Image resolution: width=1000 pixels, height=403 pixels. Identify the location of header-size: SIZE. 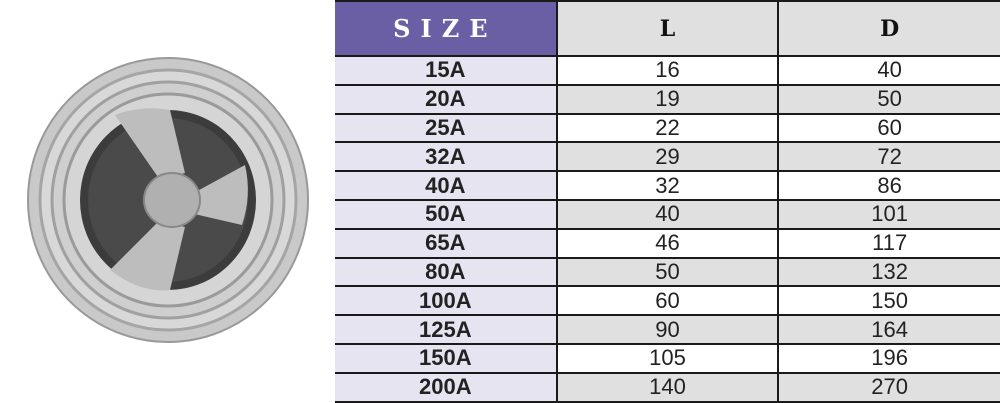
(446, 28).